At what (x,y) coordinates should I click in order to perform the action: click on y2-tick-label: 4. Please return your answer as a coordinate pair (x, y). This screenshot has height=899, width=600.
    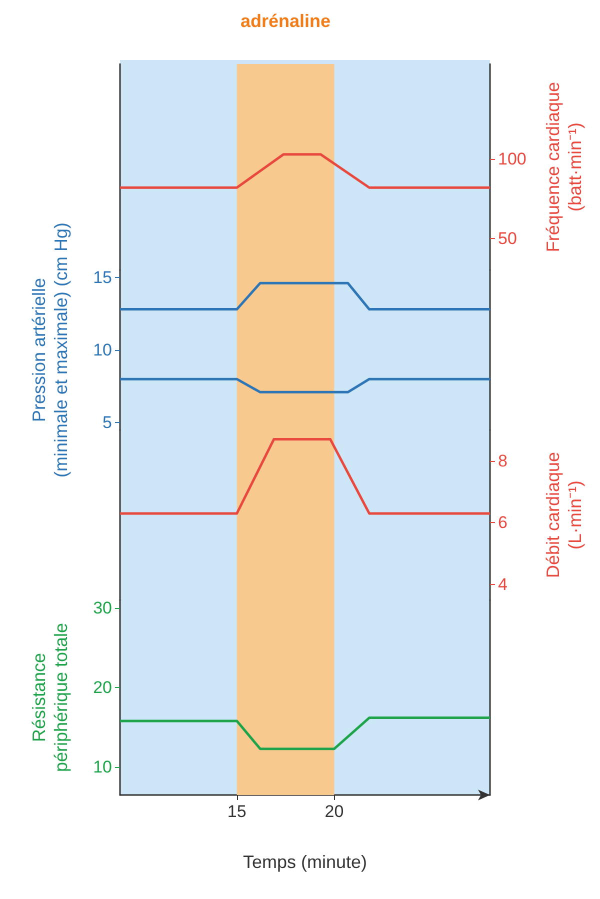
    Looking at the image, I should click on (503, 584).